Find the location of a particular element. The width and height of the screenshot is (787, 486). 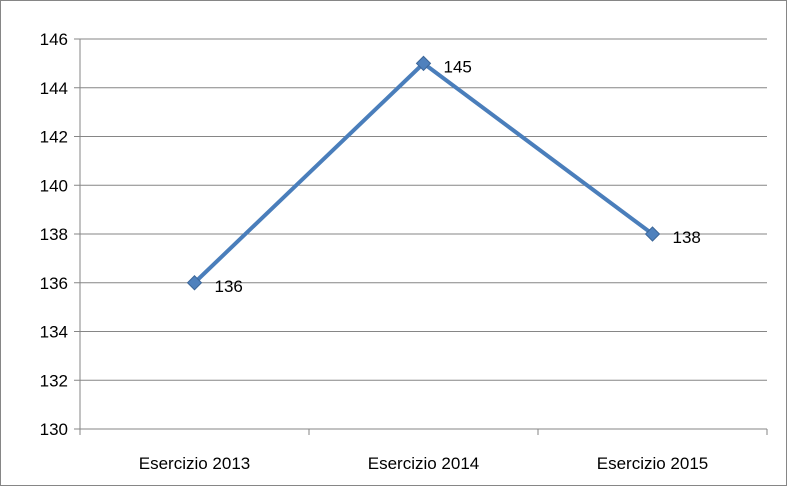

x-tick-label: Esercizio 2014 is located at coordinates (424, 463).